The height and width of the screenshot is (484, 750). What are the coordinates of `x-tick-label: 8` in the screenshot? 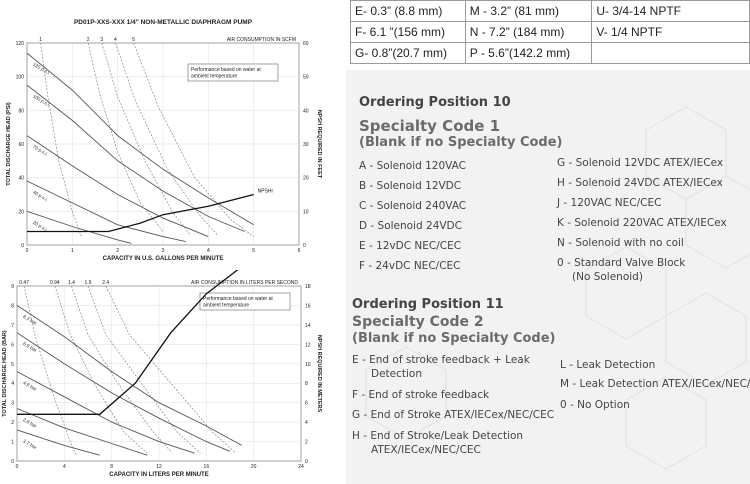 It's located at (111, 467).